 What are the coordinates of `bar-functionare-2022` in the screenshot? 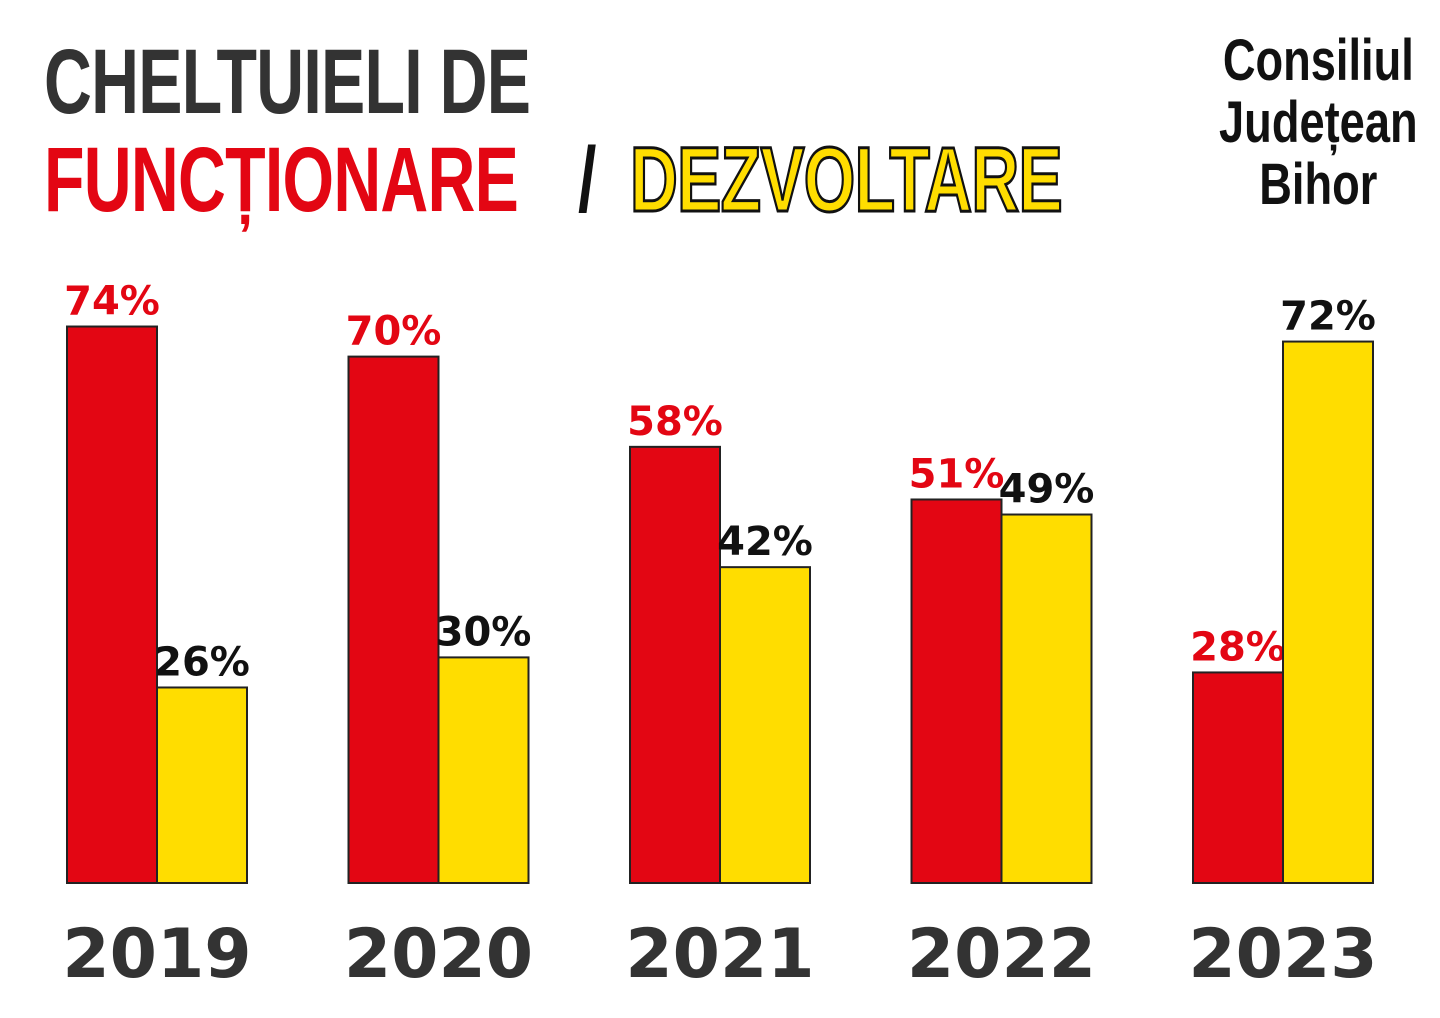 It's located at (956, 691).